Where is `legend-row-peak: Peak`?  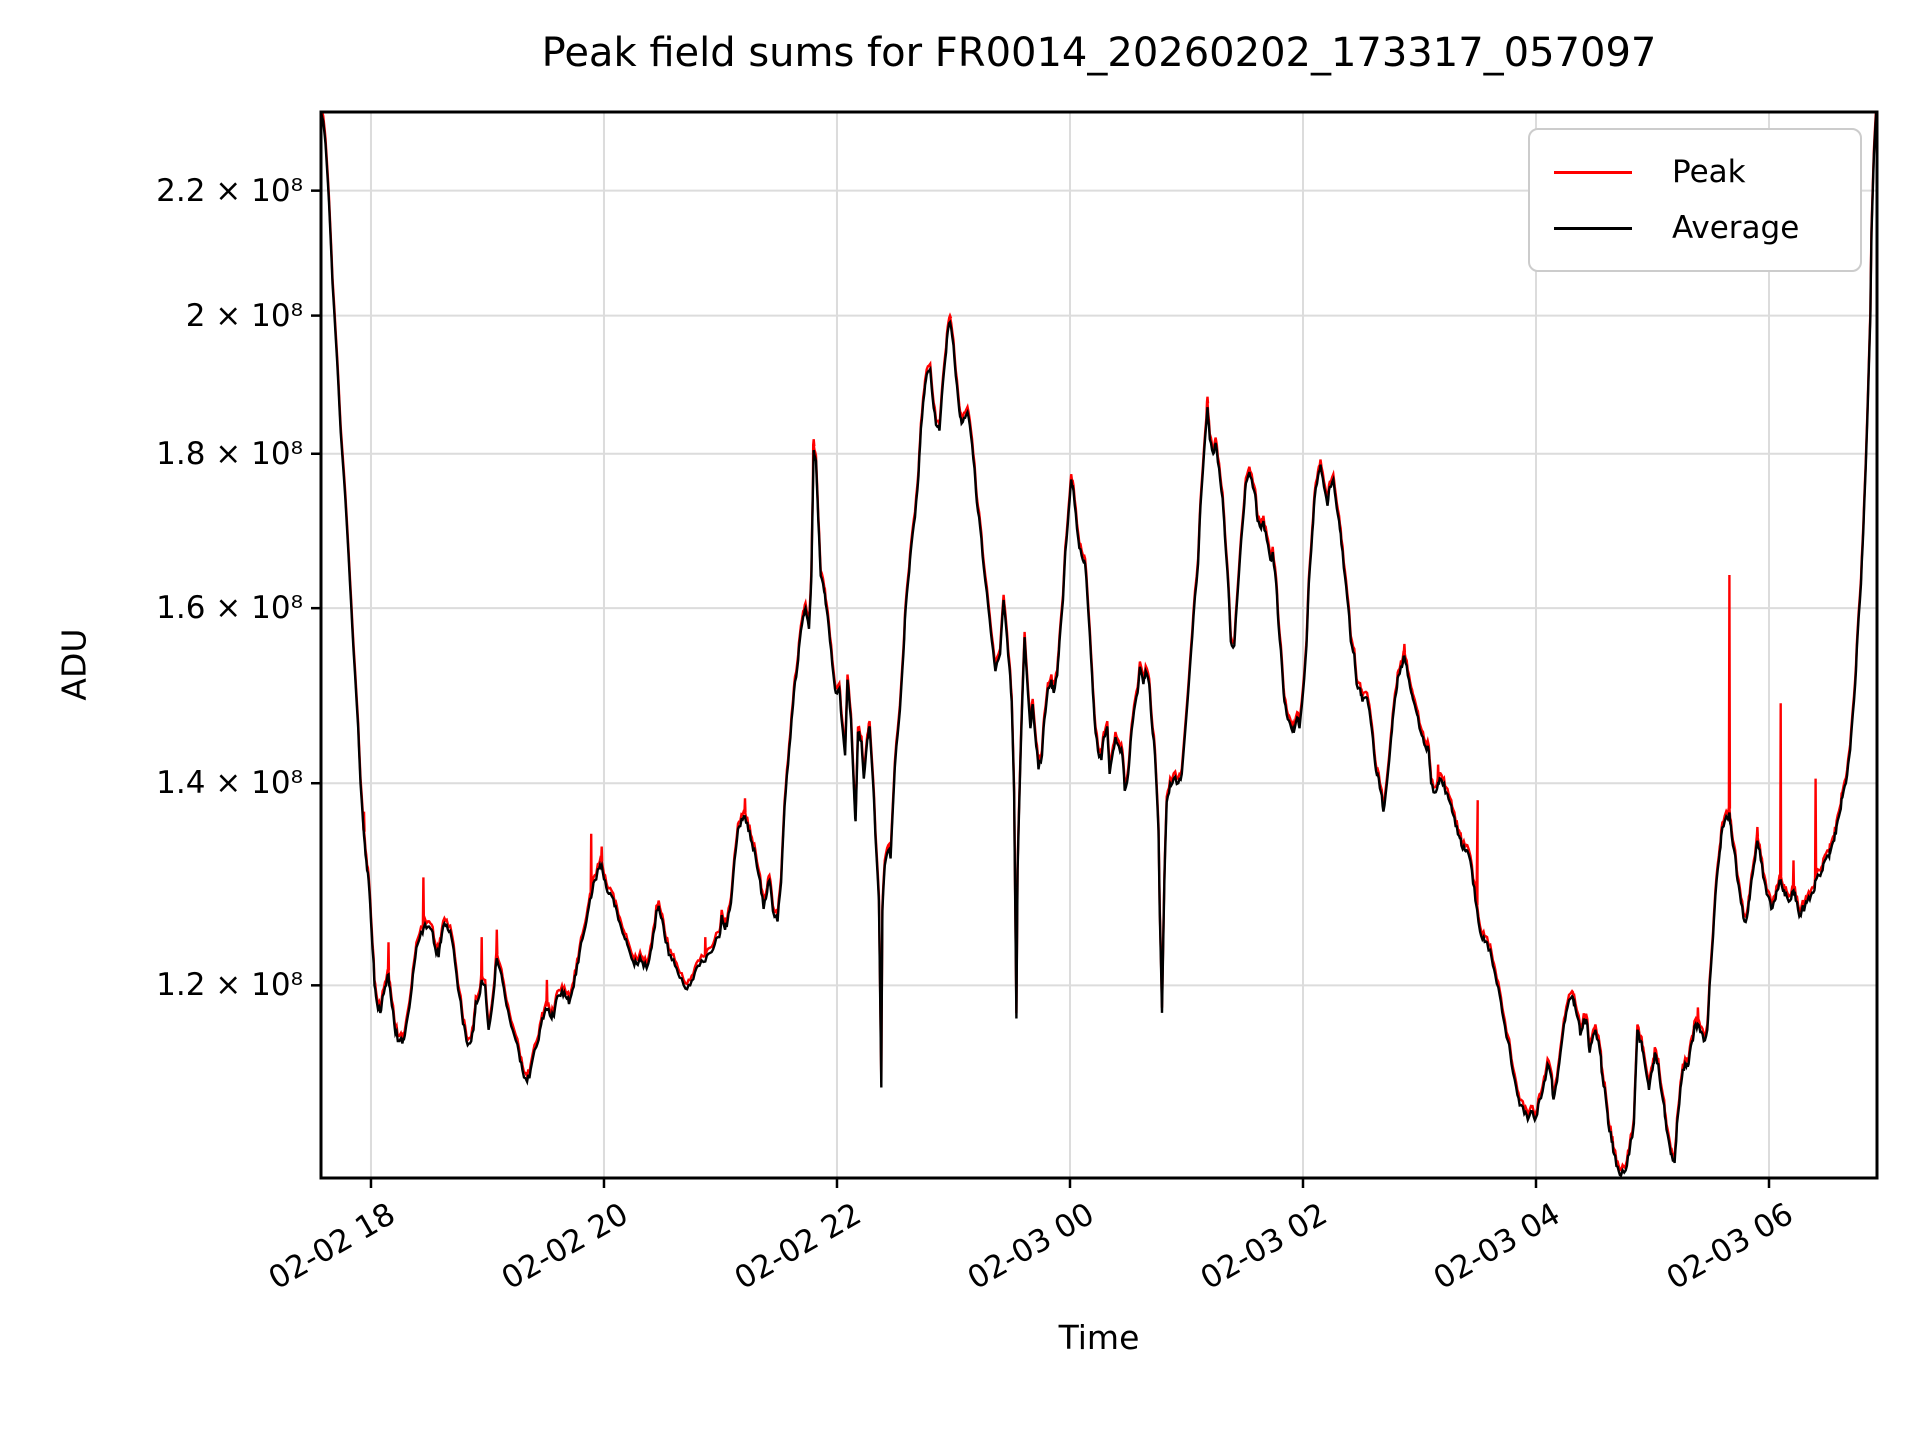
legend-row-peak: Peak is located at coordinates (1695, 172).